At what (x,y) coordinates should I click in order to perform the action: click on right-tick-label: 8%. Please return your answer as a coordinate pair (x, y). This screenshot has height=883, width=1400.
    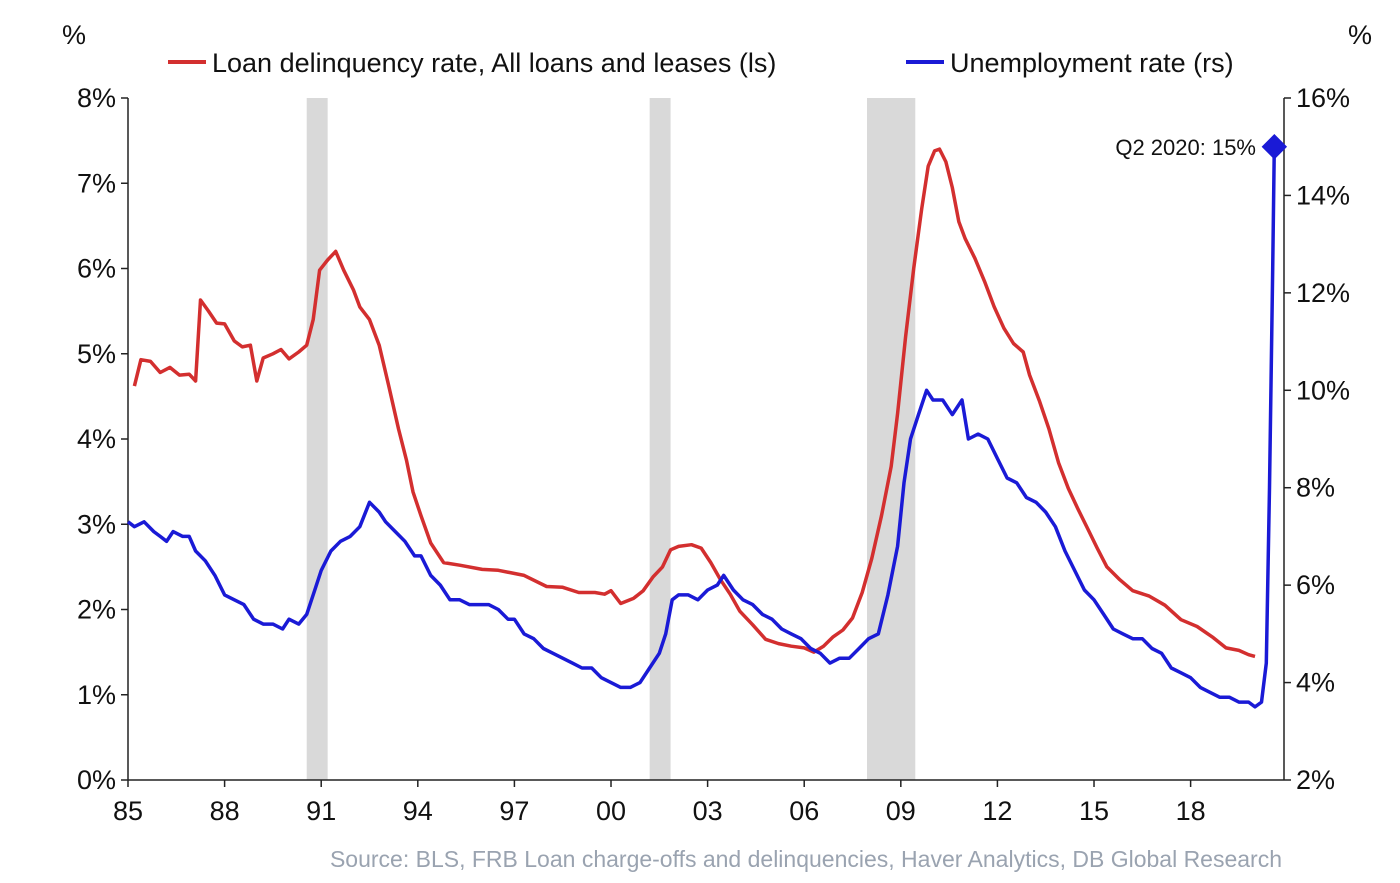
    Looking at the image, I should click on (1315, 488).